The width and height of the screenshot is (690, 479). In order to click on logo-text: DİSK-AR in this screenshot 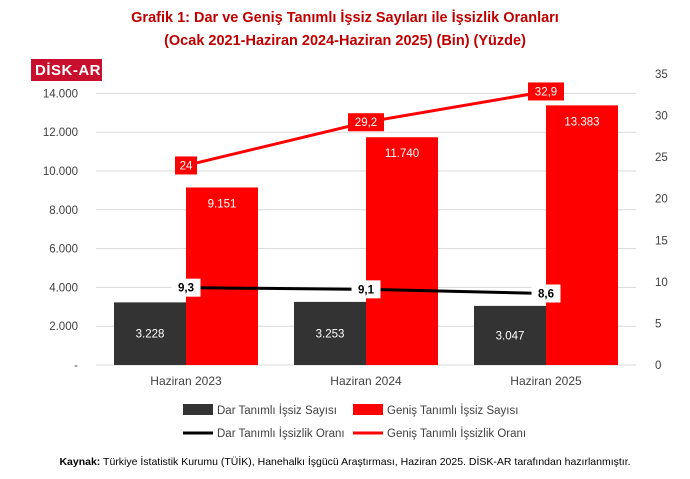, I will do `click(68, 70)`.